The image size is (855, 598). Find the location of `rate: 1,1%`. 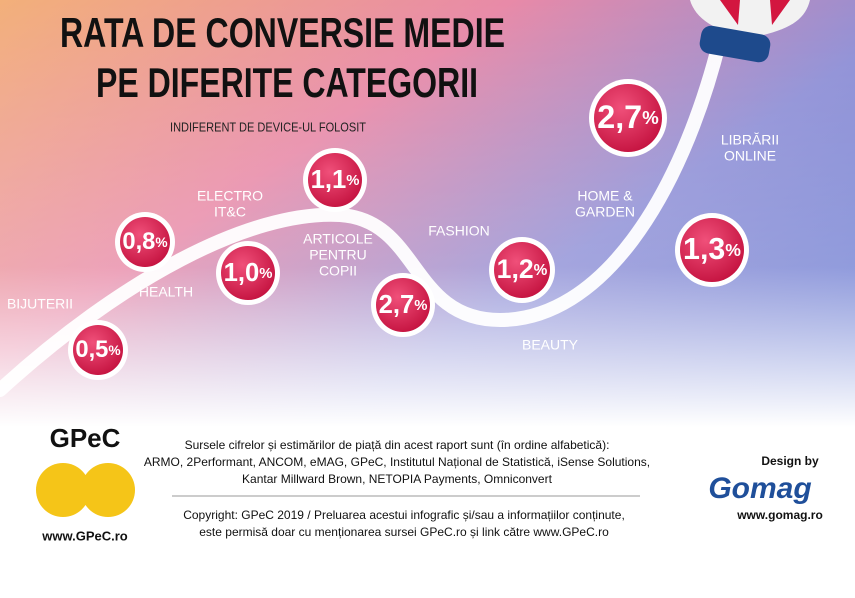

rate: 1,1% is located at coordinates (335, 180).